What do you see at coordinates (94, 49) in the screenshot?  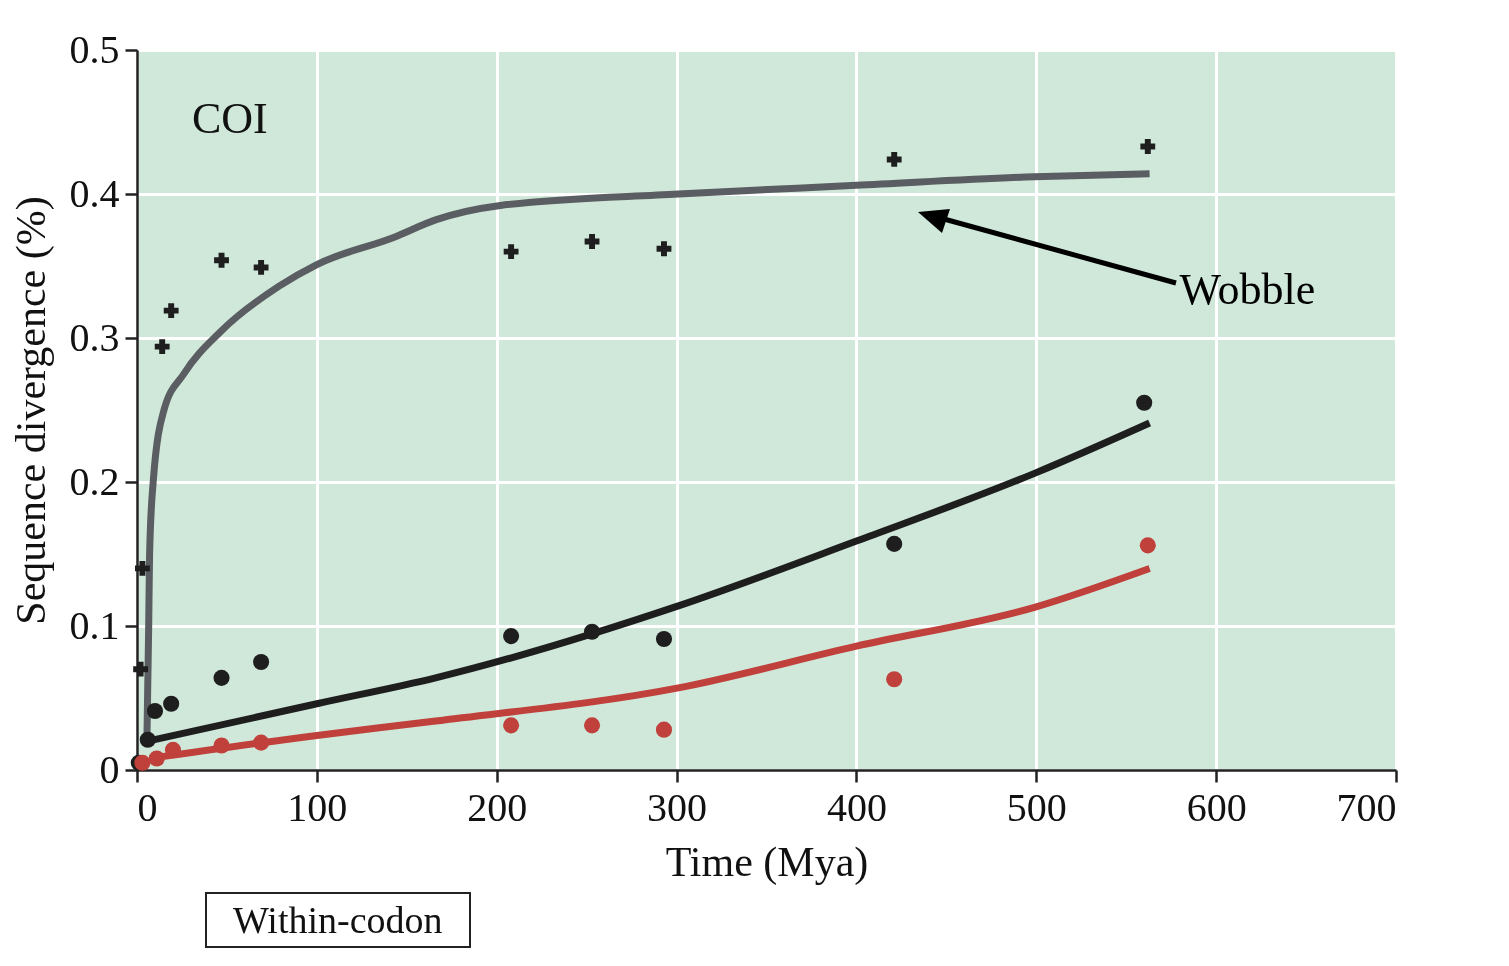 I see `y-tick-label: 0.5` at bounding box center [94, 49].